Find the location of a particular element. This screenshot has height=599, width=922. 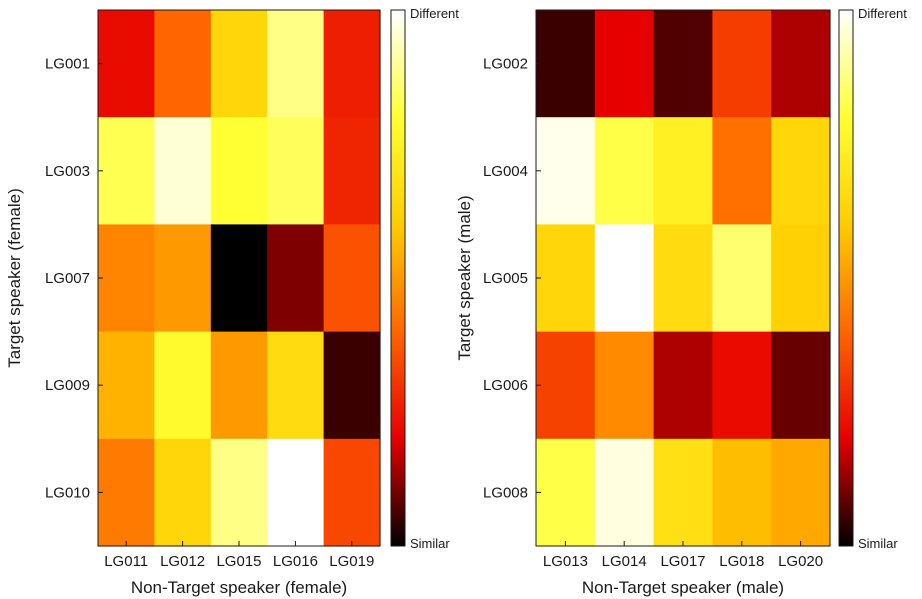

heatmap-cell-LG006-LG014 is located at coordinates (624, 385).